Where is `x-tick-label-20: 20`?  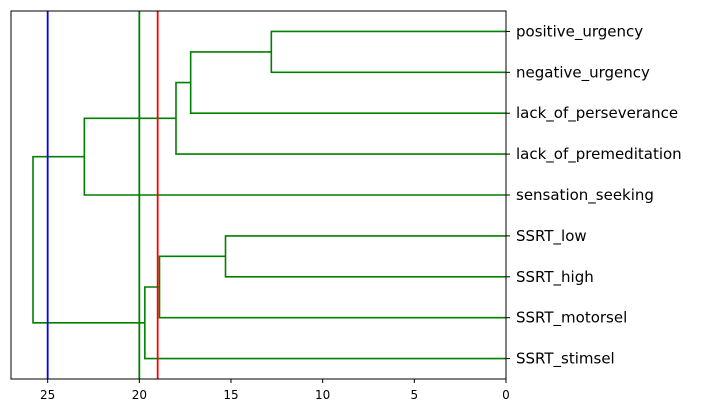
x-tick-label-20: 20 is located at coordinates (139, 395).